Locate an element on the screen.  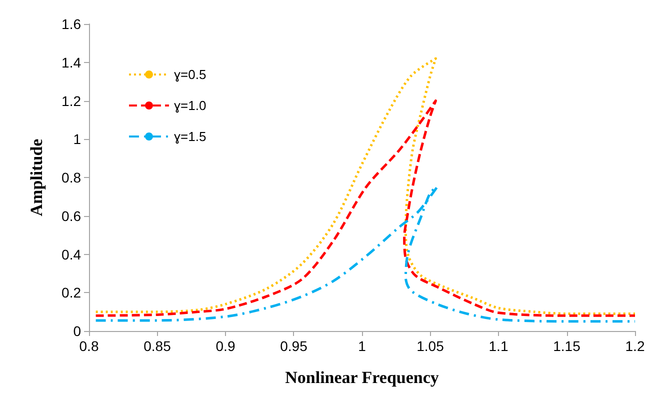
y-tick-label: 0.6 is located at coordinates (72, 216).